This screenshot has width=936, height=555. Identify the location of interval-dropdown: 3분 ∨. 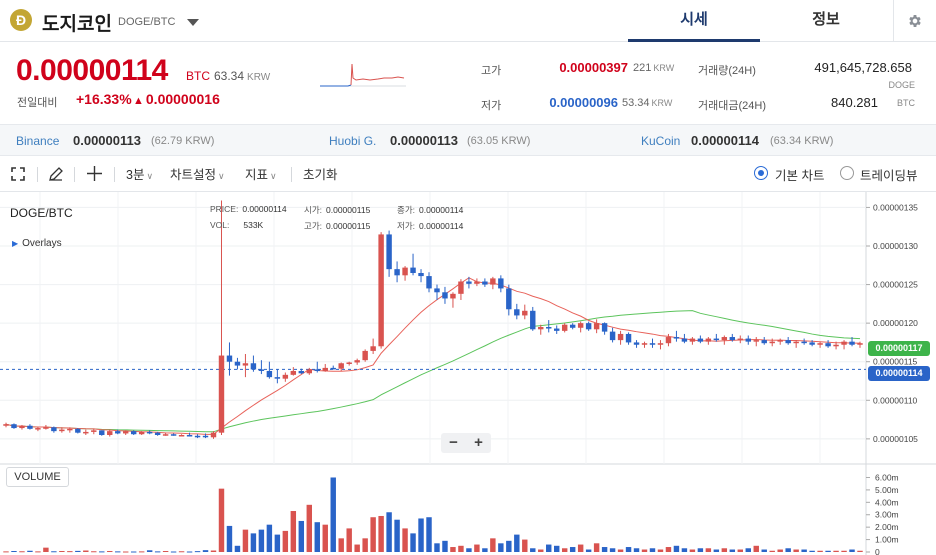
(139, 173).